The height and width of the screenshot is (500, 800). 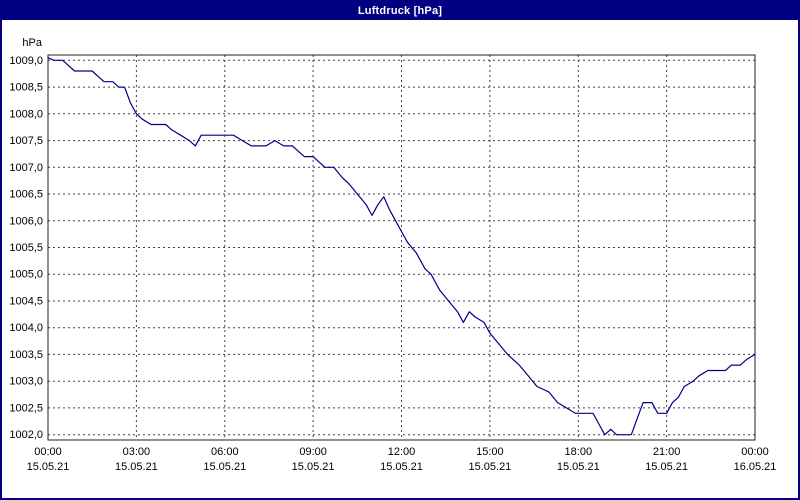 What do you see at coordinates (26, 302) in the screenshot?
I see `y-axis-tick-label: 1004,5` at bounding box center [26, 302].